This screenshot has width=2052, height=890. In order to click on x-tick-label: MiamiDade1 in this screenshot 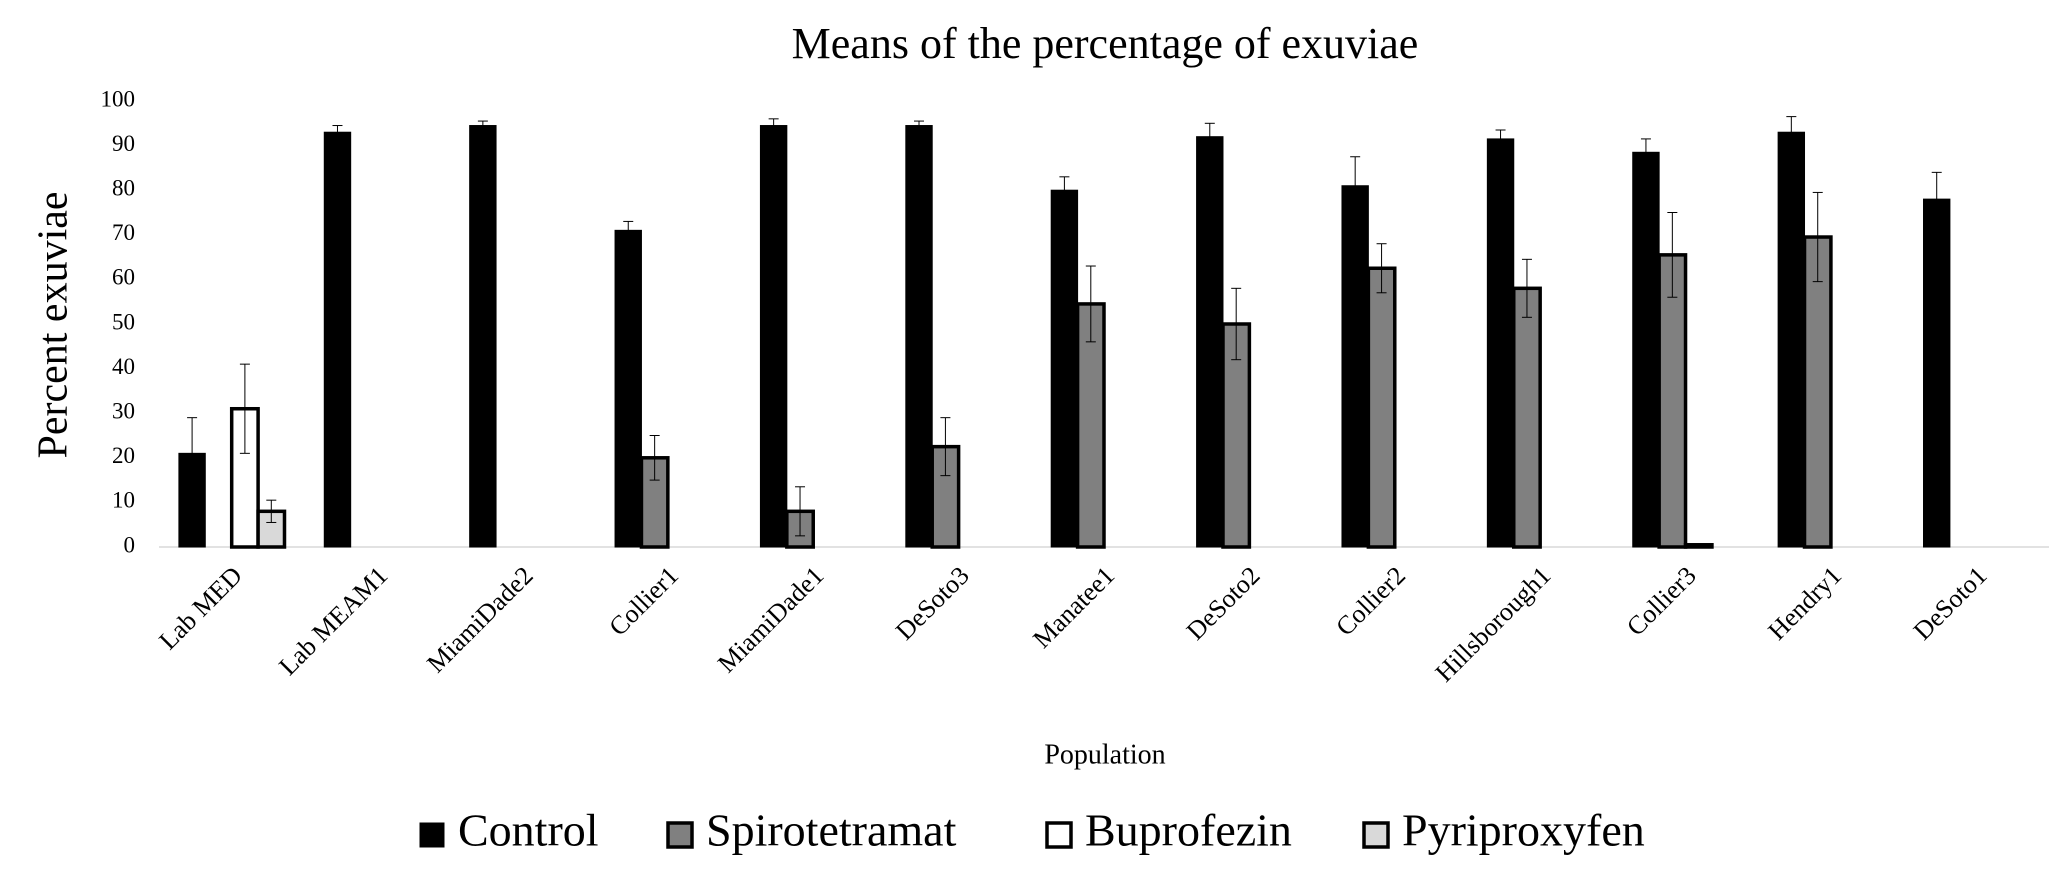, I will do `click(771, 620)`.